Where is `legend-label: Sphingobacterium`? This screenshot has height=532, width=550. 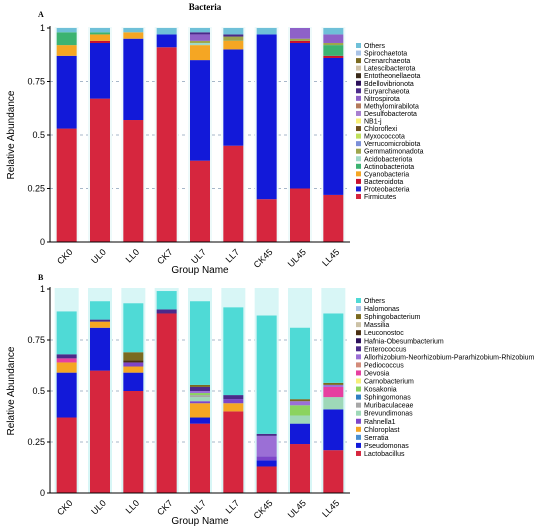 legend-label: Sphingobacterium is located at coordinates (392, 317).